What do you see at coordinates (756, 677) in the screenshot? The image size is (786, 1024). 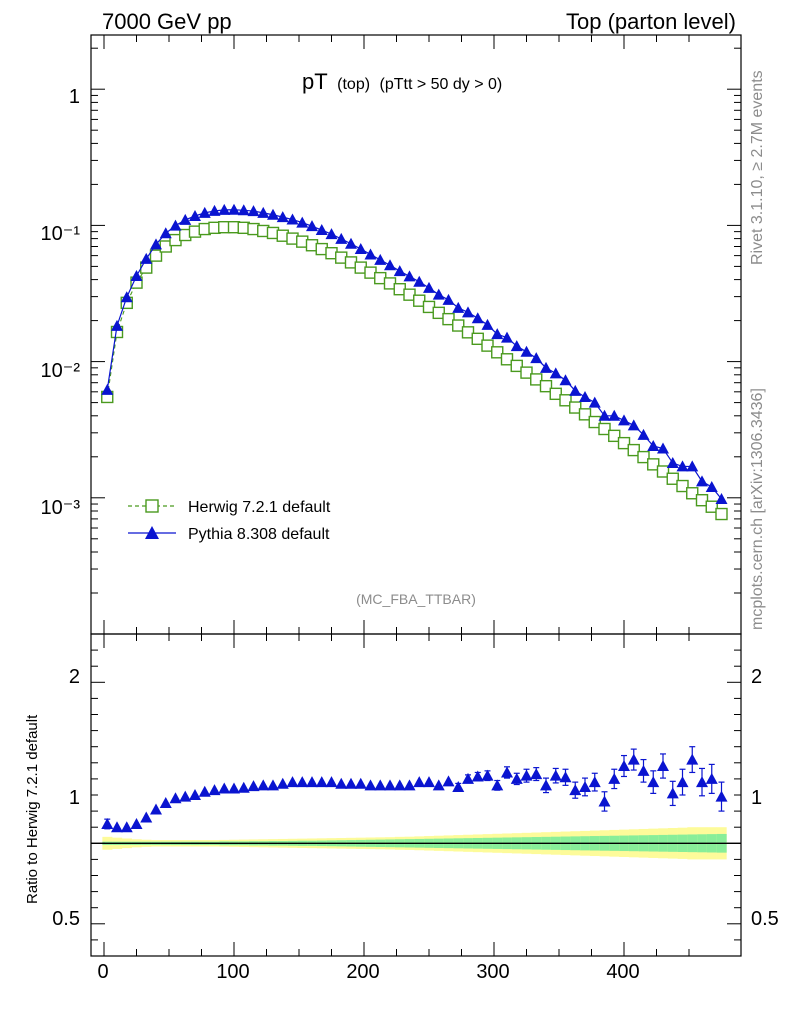 I see `ratio-tick-label-2-right: 2` at bounding box center [756, 677].